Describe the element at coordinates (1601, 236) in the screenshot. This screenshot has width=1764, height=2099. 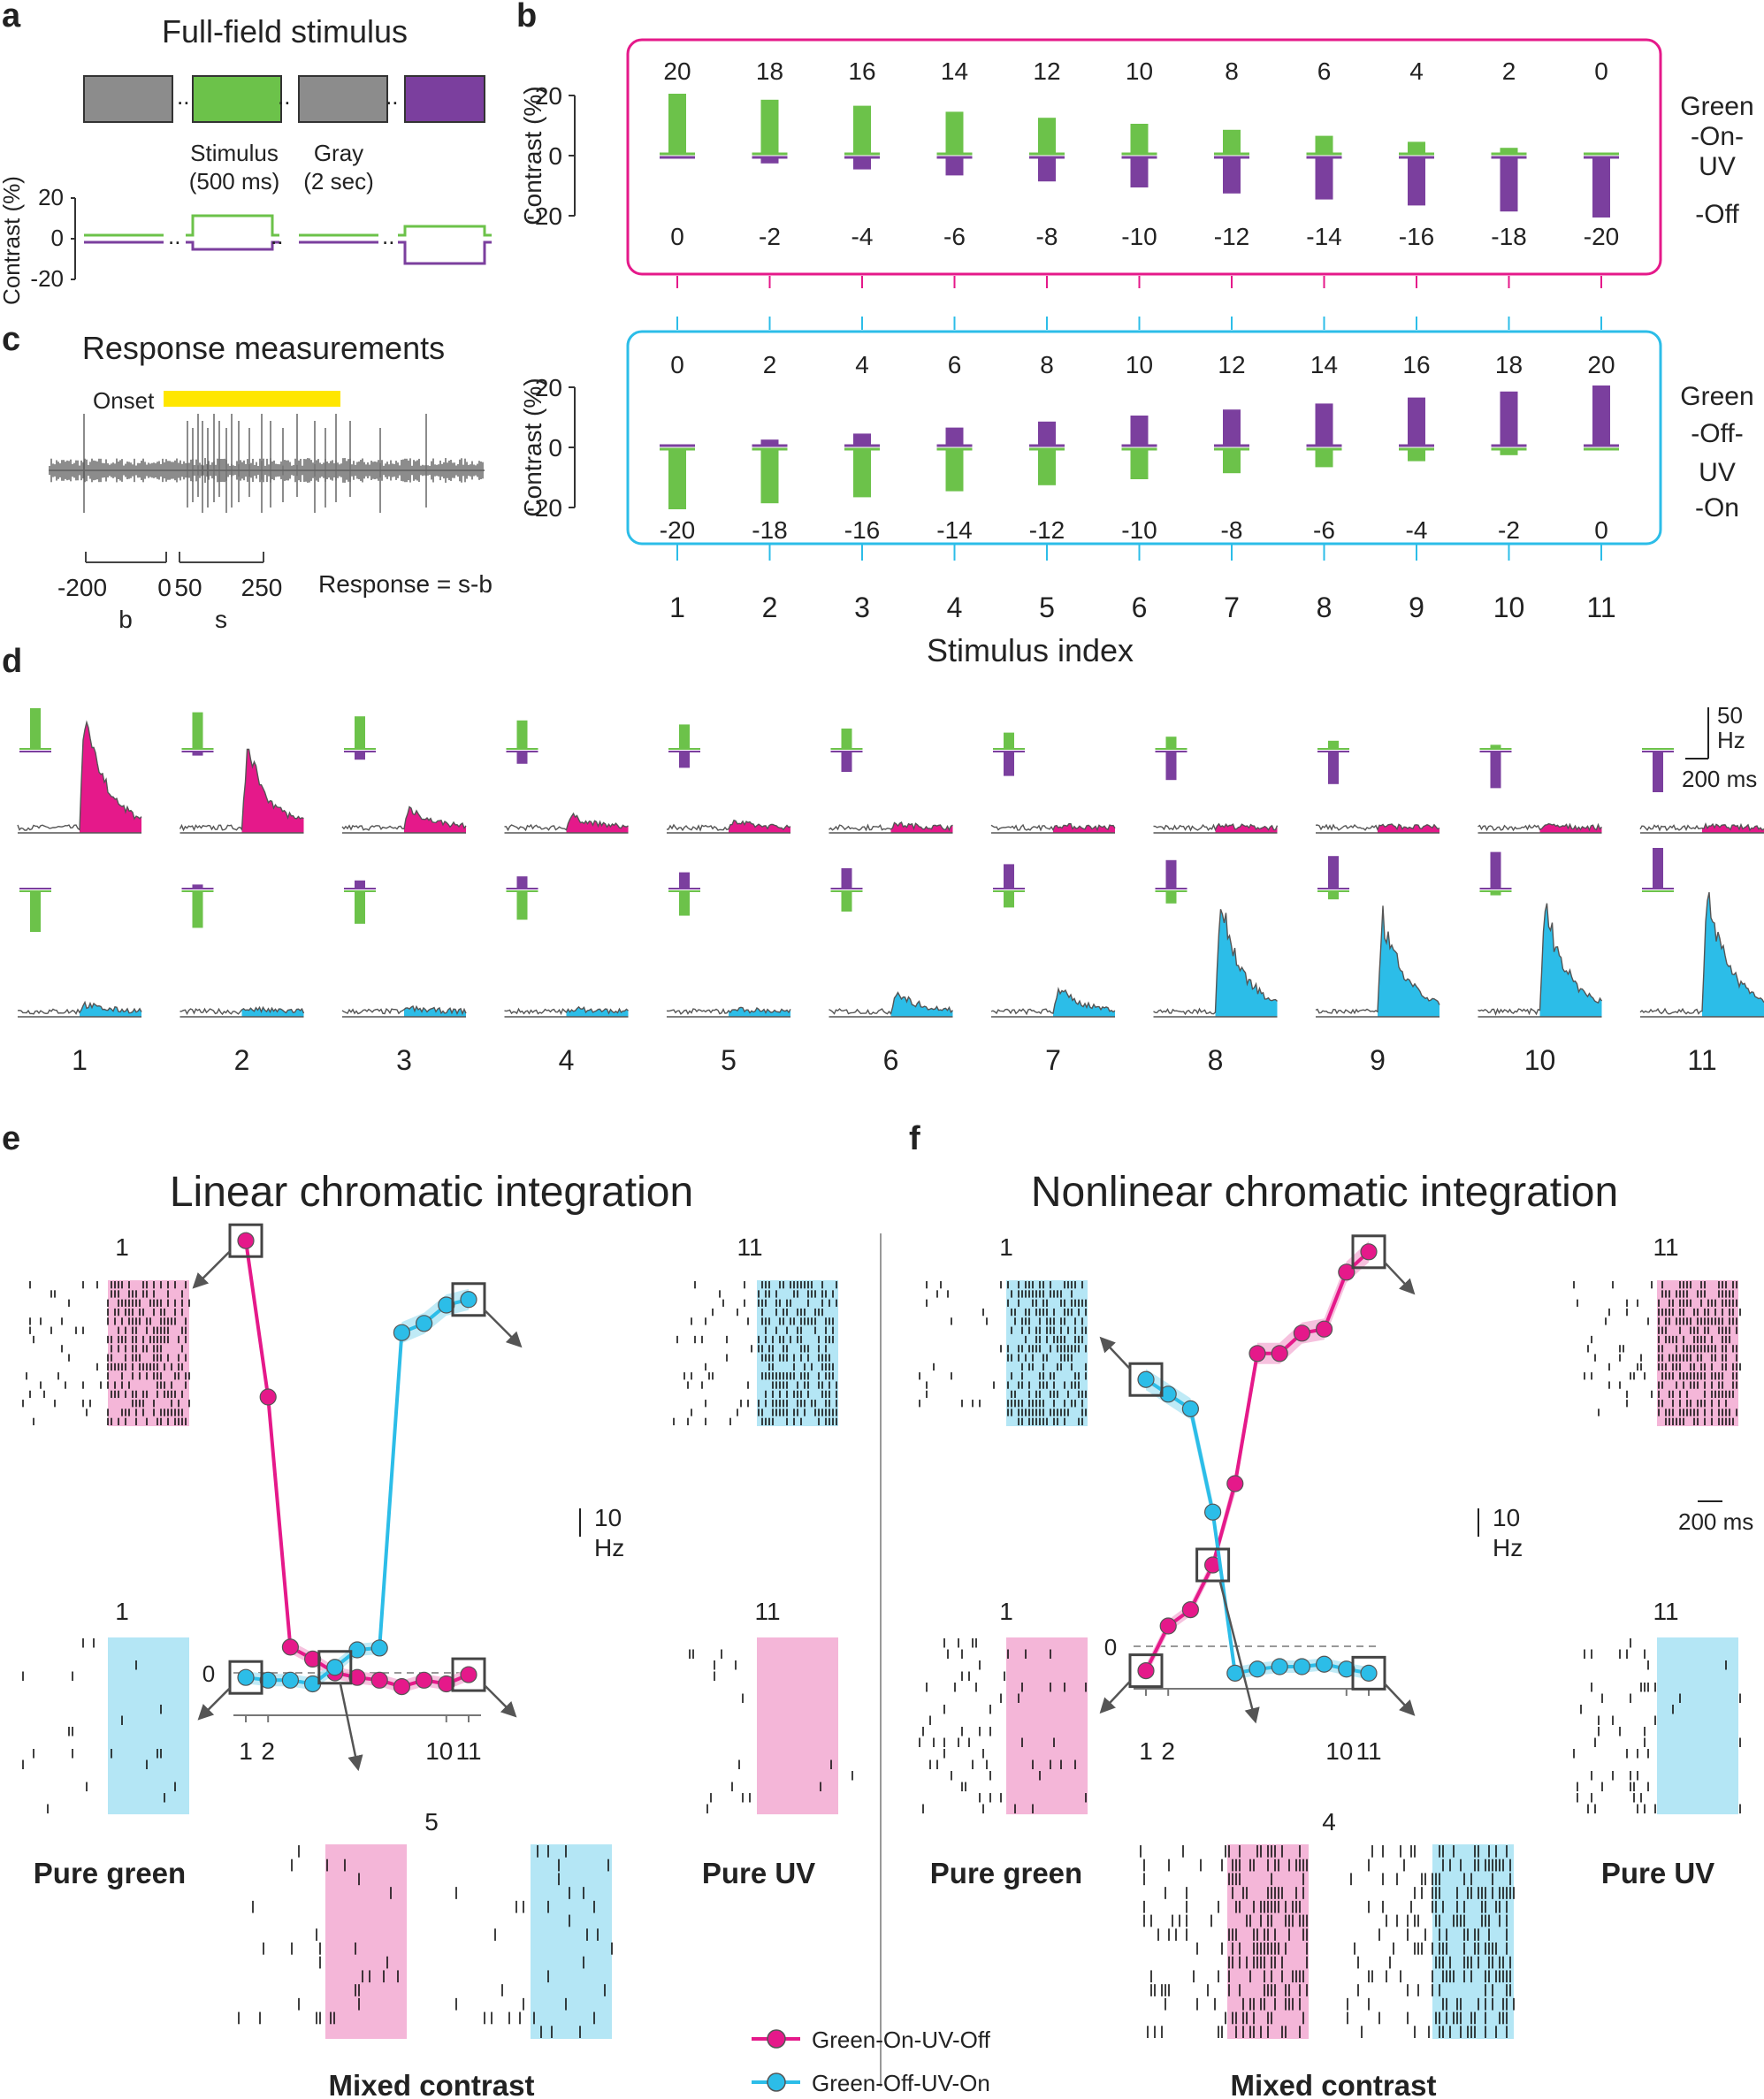
I see `value-label: -20` at that location.